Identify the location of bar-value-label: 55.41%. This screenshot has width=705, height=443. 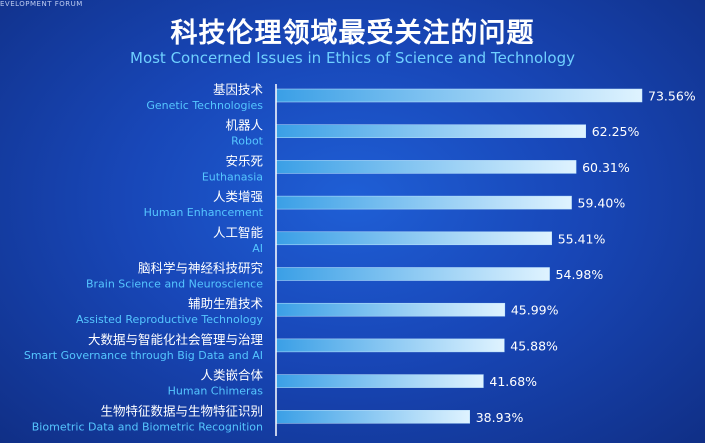
(582, 238).